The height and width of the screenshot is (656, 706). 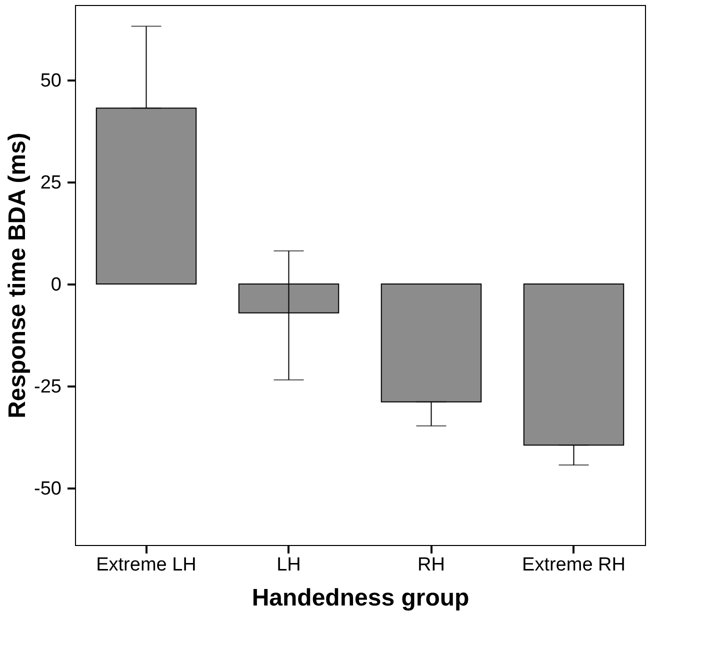 What do you see at coordinates (574, 565) in the screenshot?
I see `x-tick-label: Extreme RH` at bounding box center [574, 565].